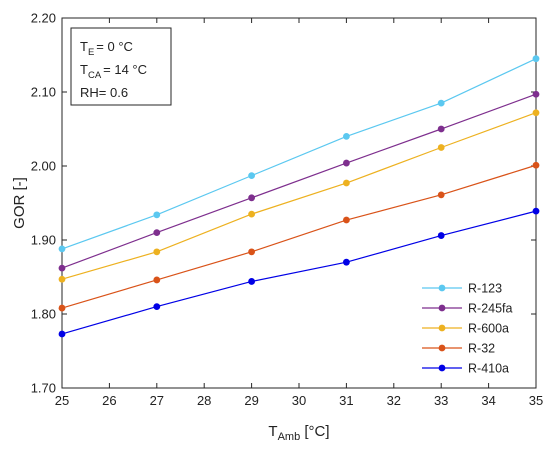 The height and width of the screenshot is (450, 550). I want to click on legend-label: R-245fa, so click(490, 309).